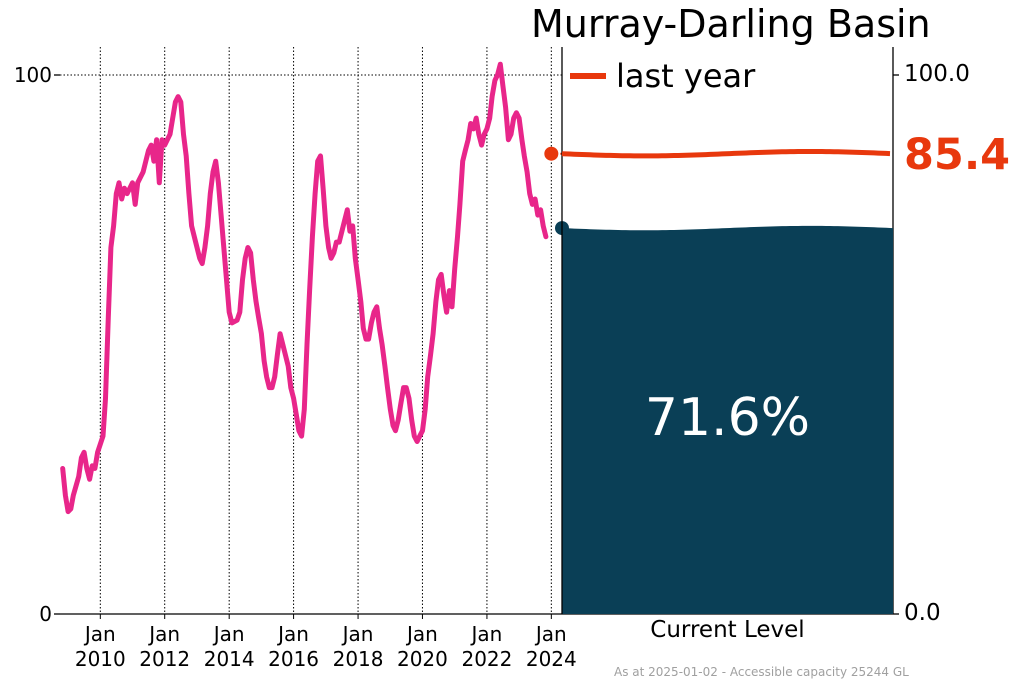 The width and height of the screenshot is (1024, 691). What do you see at coordinates (937, 74) in the screenshot?
I see `right-tick-label-100: 100.0` at bounding box center [937, 74].